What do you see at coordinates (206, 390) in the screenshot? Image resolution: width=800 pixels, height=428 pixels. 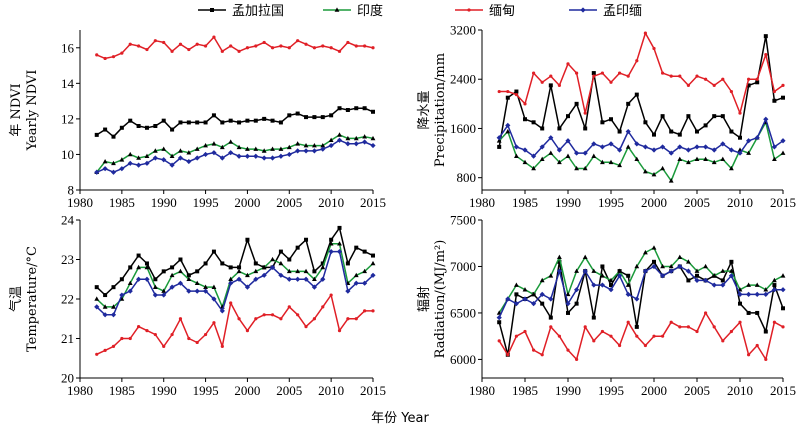 I see `x-tick-label: 1995` at bounding box center [206, 390].